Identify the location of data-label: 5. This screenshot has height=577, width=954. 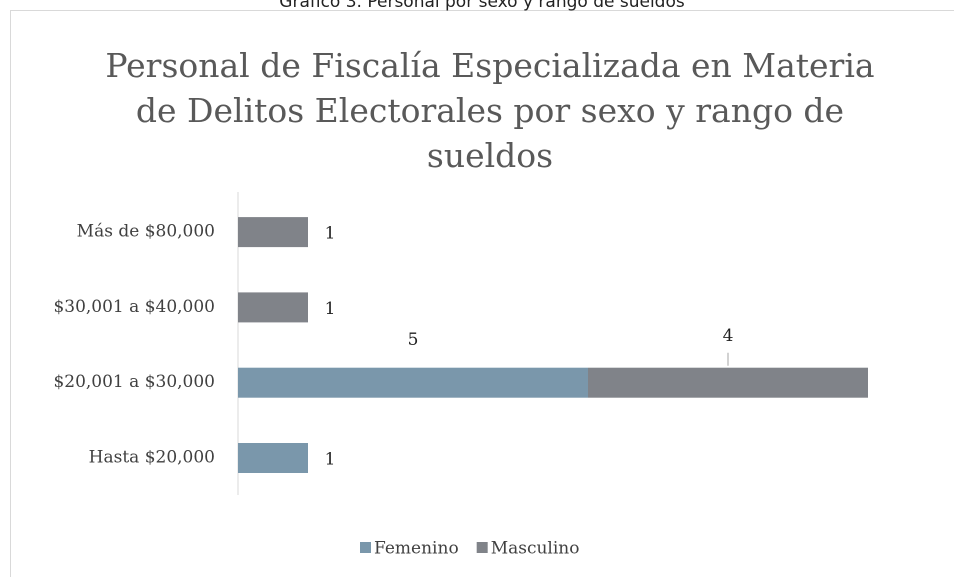
(413, 340).